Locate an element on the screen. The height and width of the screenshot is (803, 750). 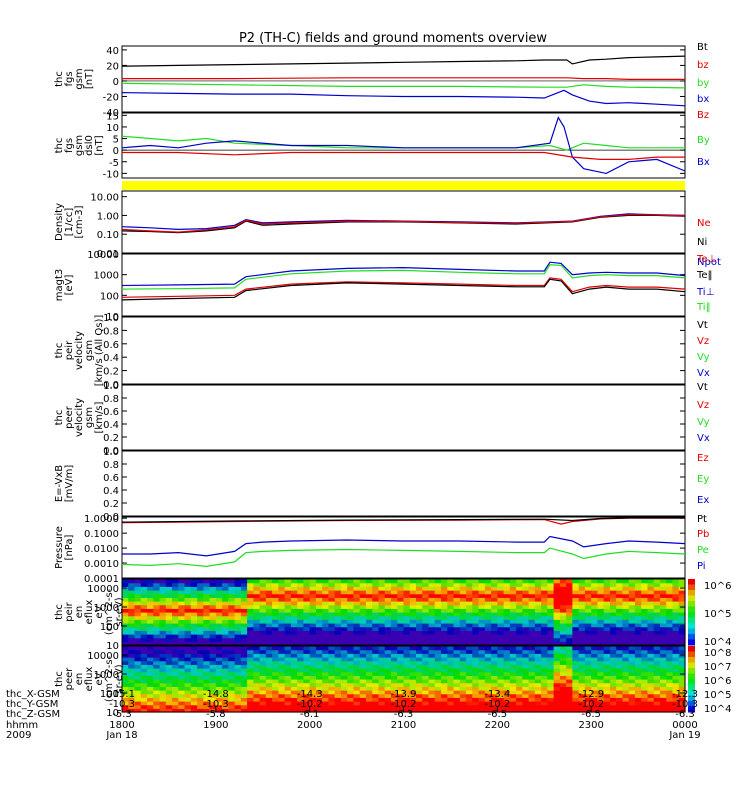
y-tick-label: -20 is located at coordinates (111, 97).